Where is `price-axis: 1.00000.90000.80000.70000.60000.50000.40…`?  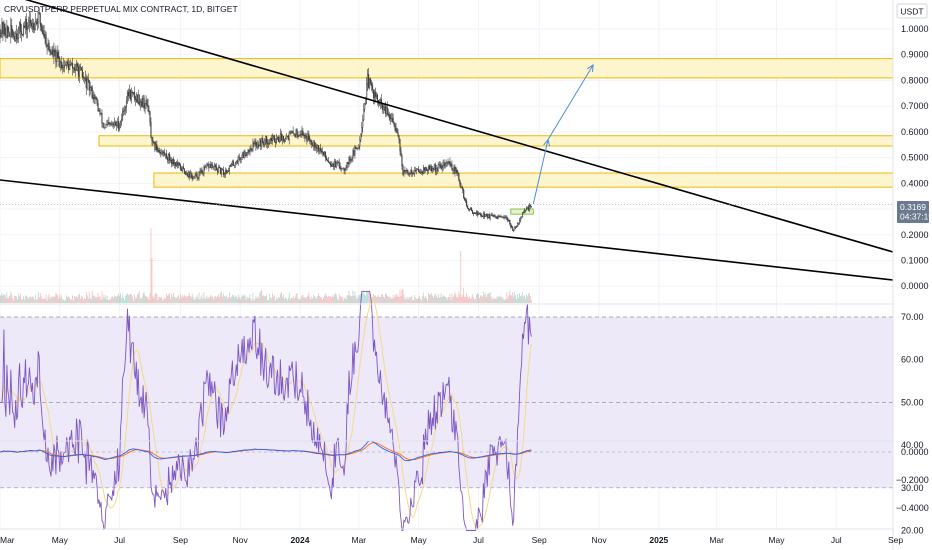 price-axis: 1.00000.90000.80000.70000.60000.50000.40… is located at coordinates (913, 275).